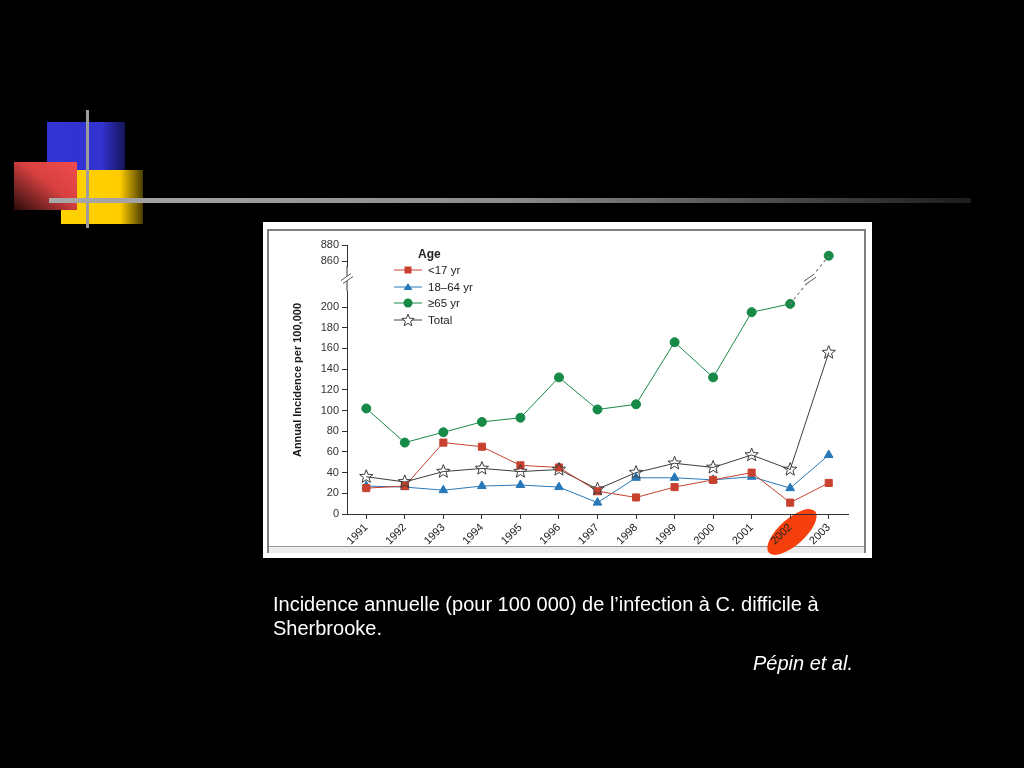  I want to click on legend-title: Age, so click(430, 254).